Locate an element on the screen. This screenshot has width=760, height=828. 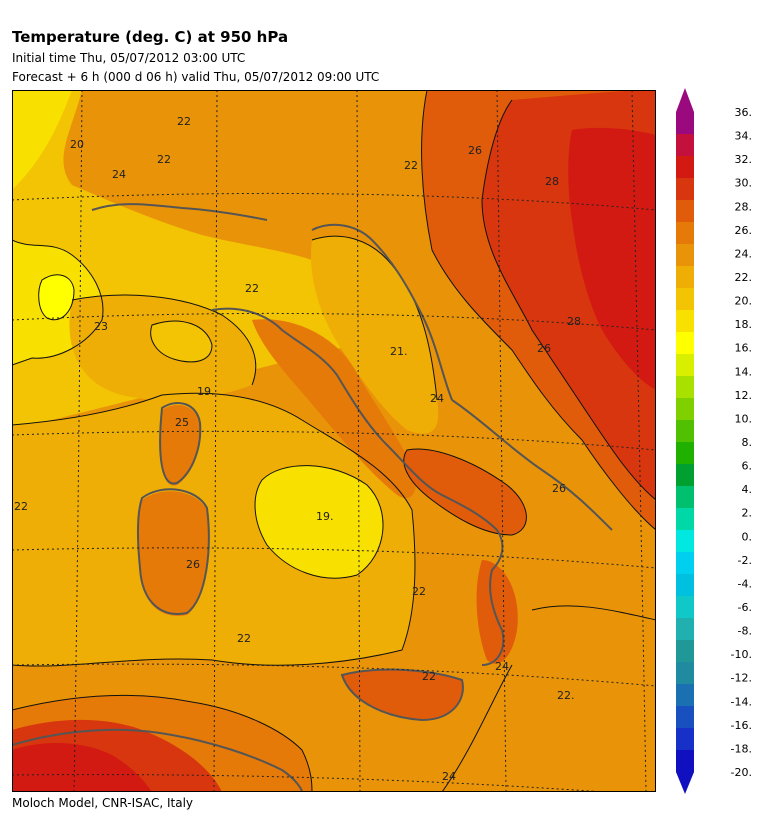
color-scale-label: 16. is located at coordinates (744, 348).